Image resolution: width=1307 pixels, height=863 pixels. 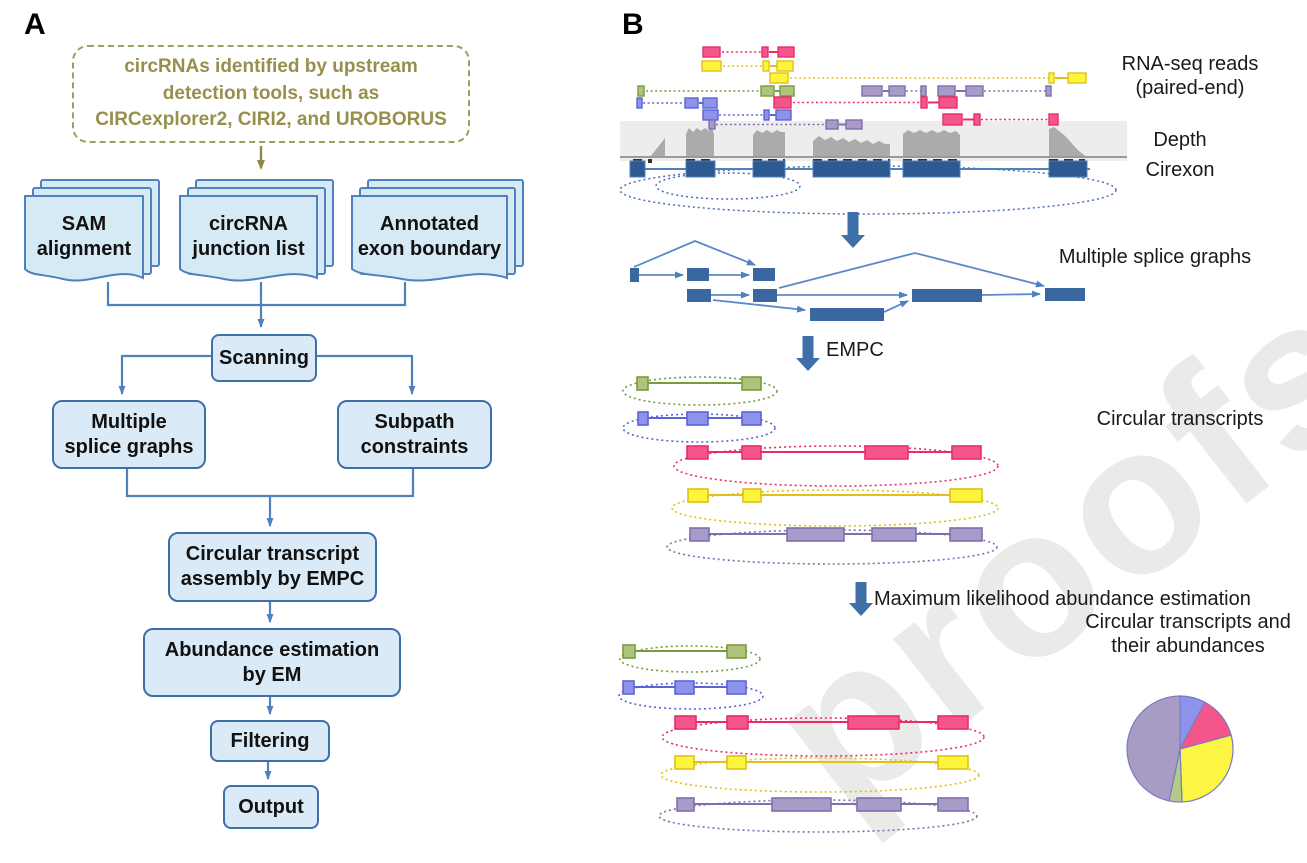 I want to click on doc-label-sam: SAM alignment, so click(x=84, y=236).